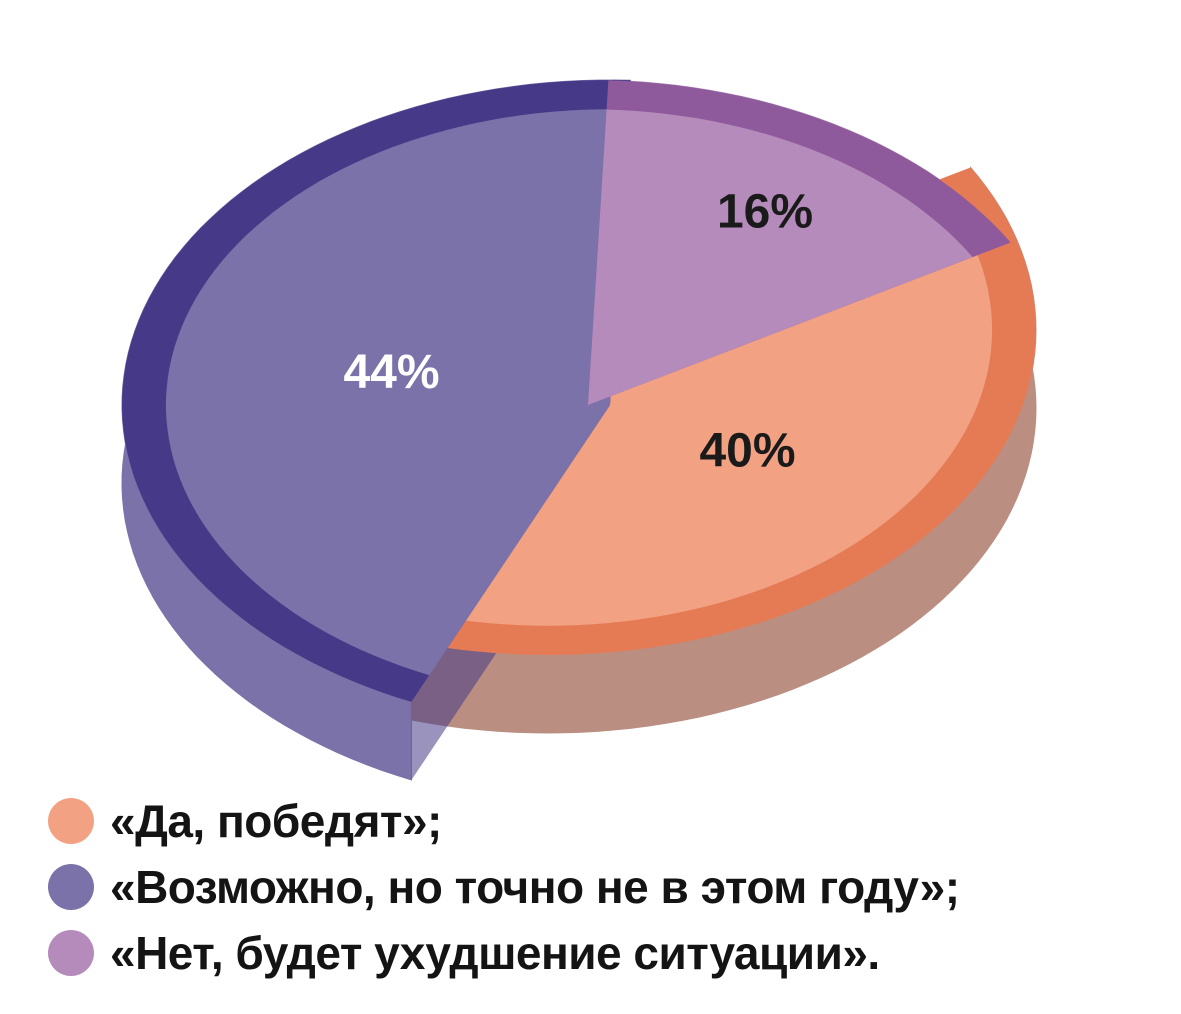 The height and width of the screenshot is (1014, 1181). I want to click on legend-marker-yes, so click(71, 821).